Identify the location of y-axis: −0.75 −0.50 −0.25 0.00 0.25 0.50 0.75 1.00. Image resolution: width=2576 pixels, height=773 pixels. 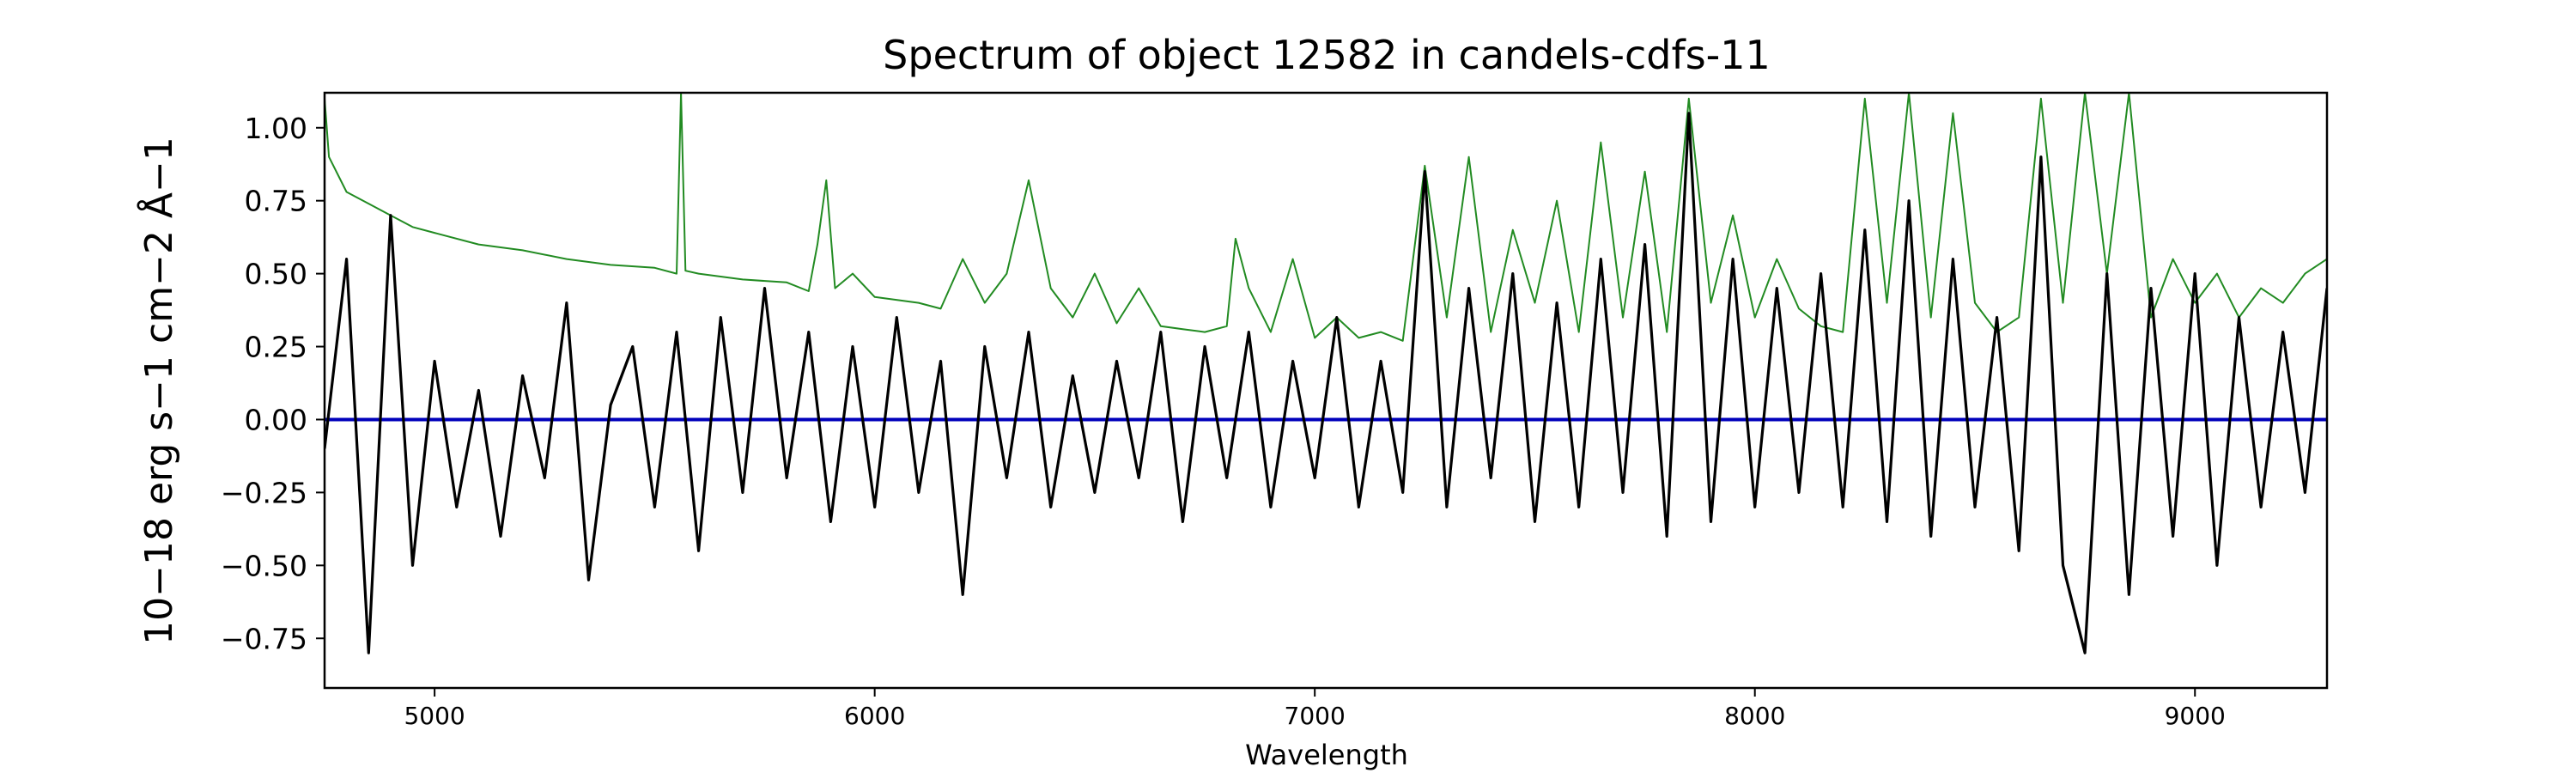
(273, 383).